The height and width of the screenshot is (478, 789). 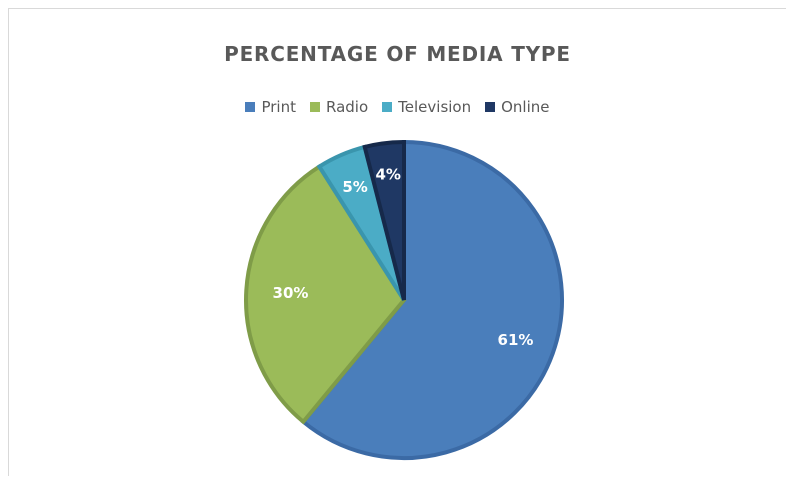 I want to click on pie-slice-radio, so click(x=325, y=294).